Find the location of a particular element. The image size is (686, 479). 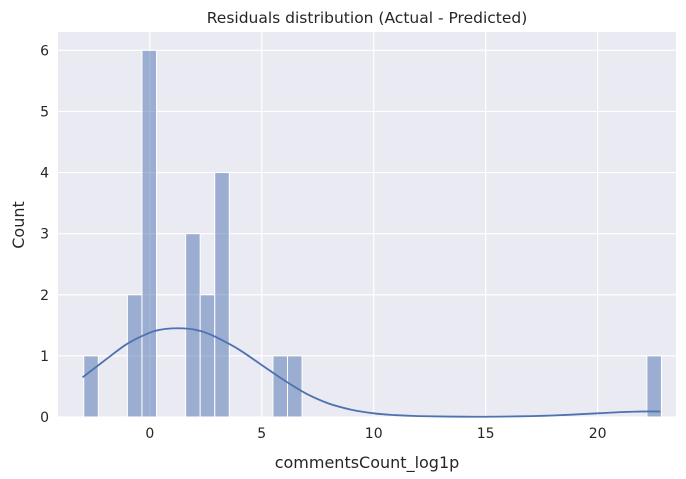

y-tick-label: 5 is located at coordinates (44, 112).